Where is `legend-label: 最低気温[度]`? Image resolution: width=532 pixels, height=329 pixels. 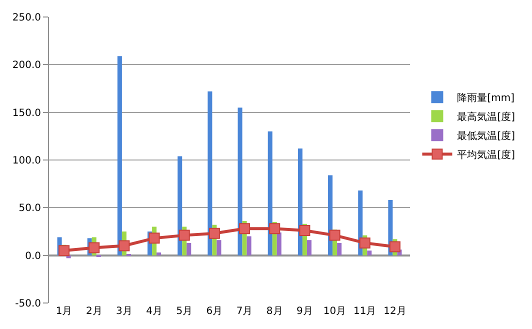
legend-label: 最低気温[度] is located at coordinates (486, 136).